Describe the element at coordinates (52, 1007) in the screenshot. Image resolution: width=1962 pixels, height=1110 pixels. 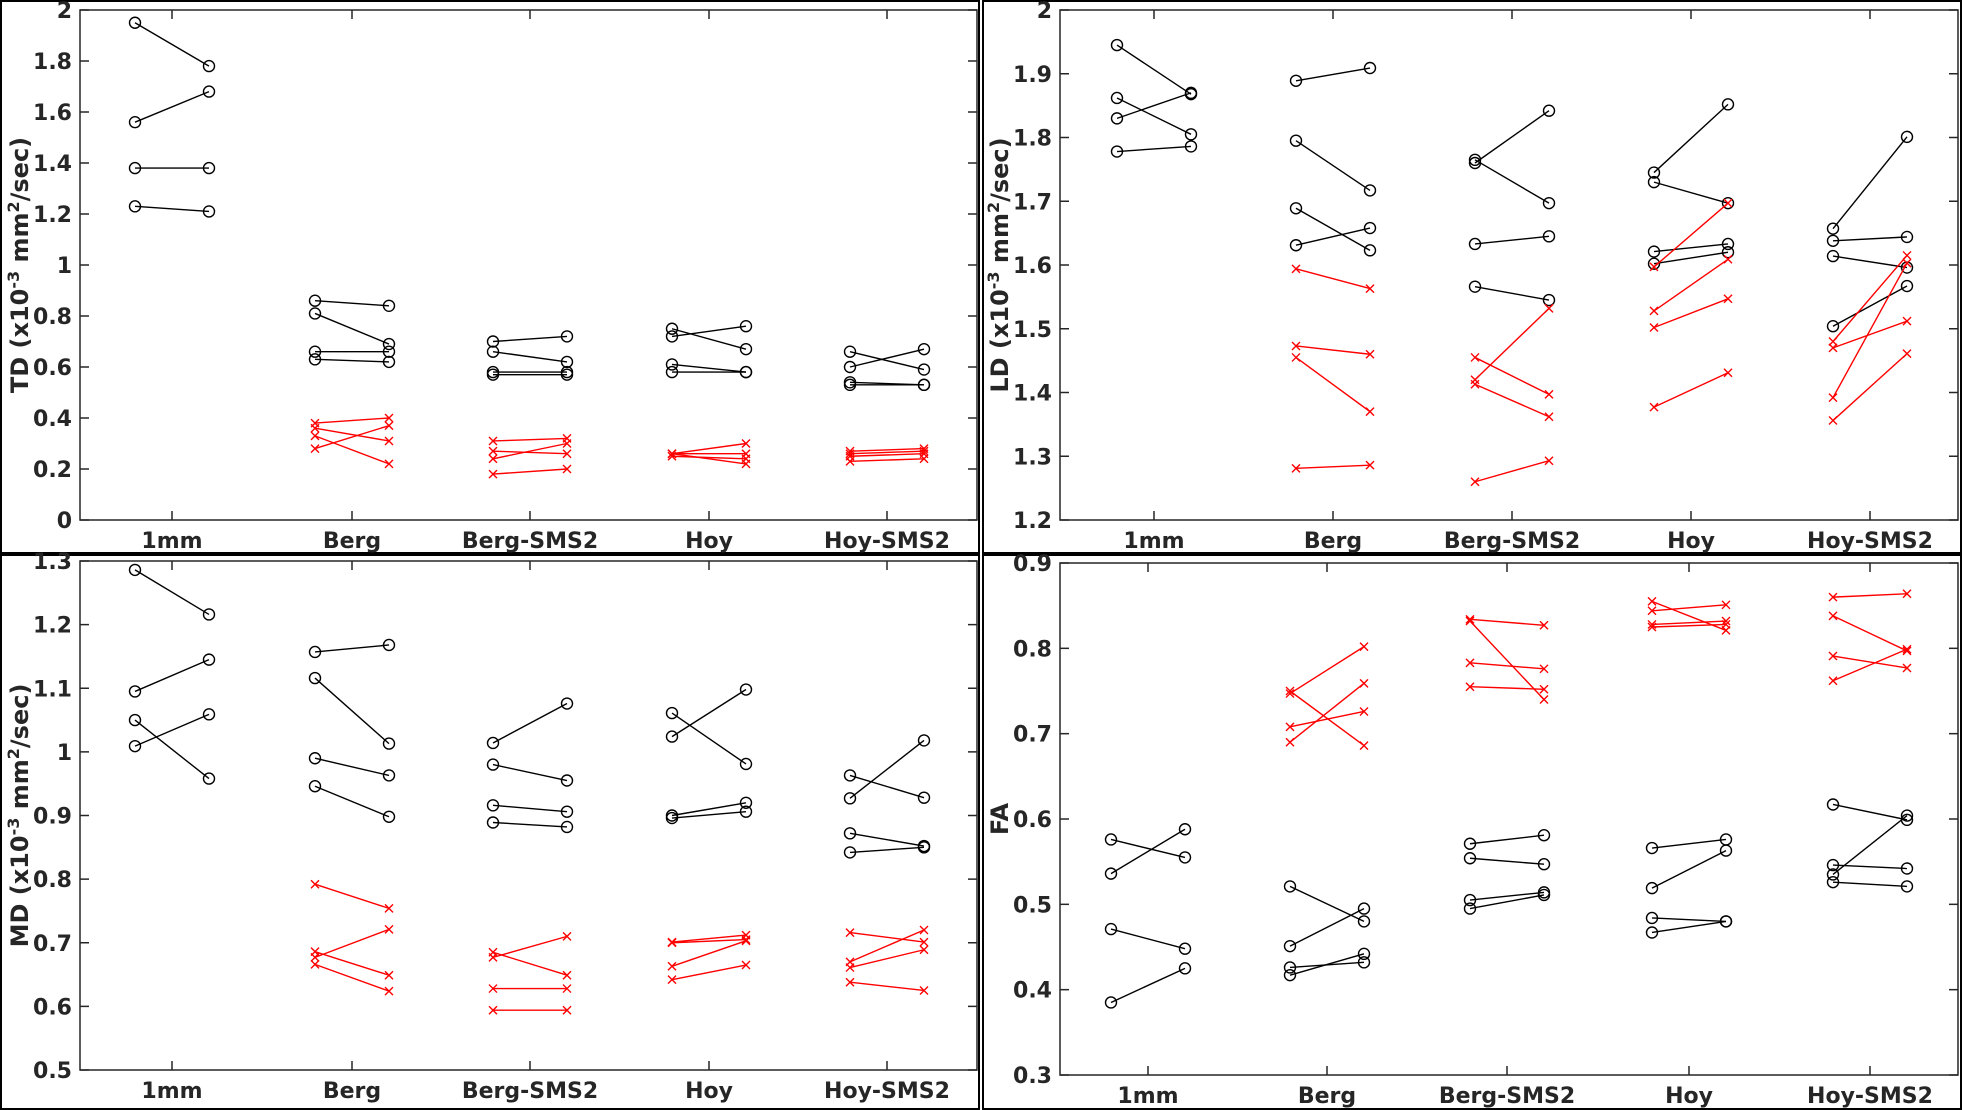
I see `y-tick-label: 0.6` at that location.